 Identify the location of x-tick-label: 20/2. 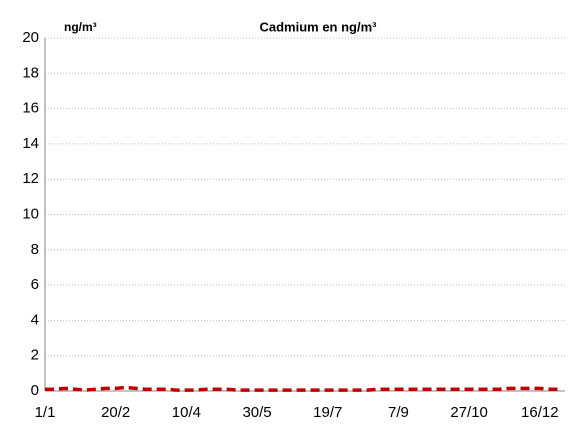
(115, 412).